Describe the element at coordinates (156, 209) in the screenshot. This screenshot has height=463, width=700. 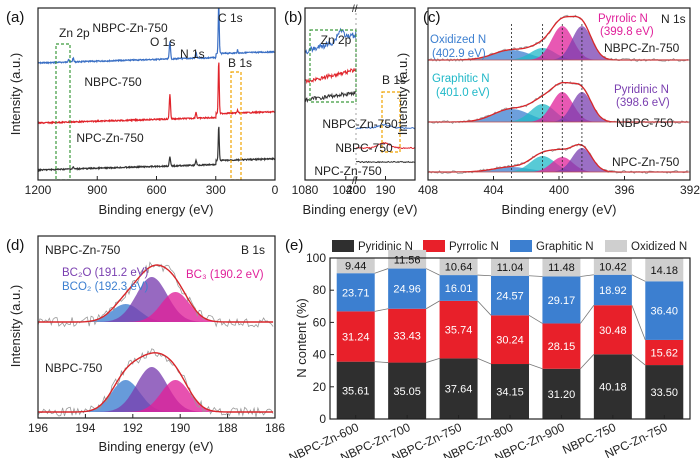
I see `panel-a-xlabel: Binding energy (eV)` at that location.